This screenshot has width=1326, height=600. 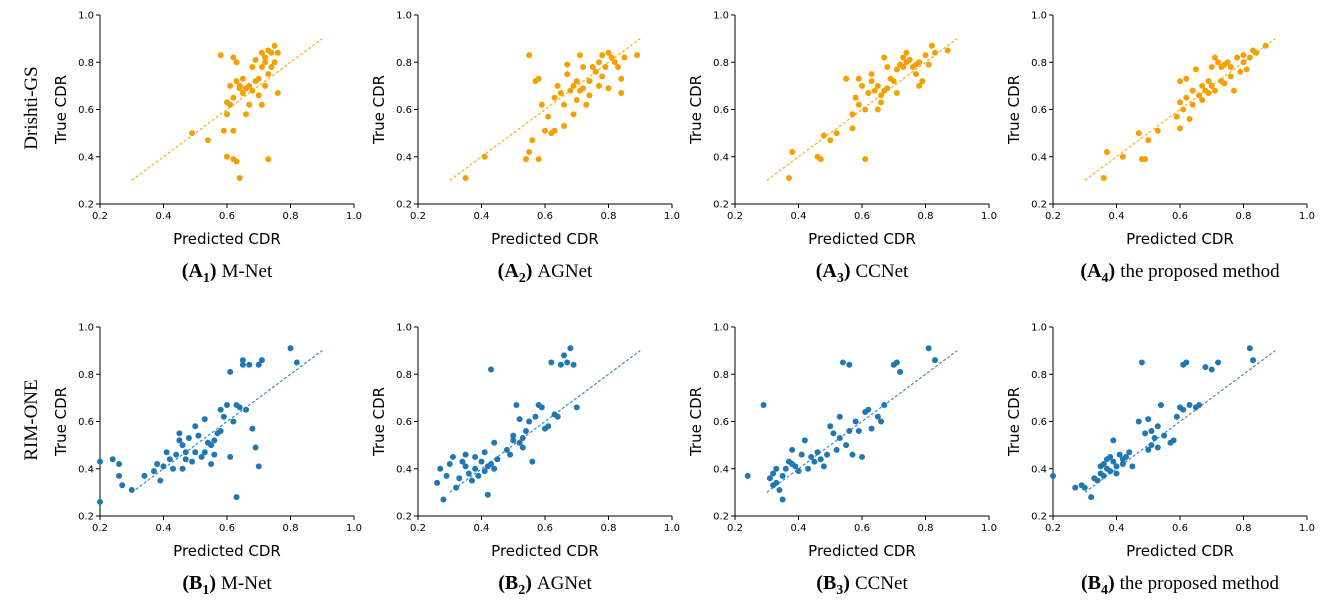 What do you see at coordinates (926, 528) in the screenshot?
I see `x-tick-label: 0.8` at bounding box center [926, 528].